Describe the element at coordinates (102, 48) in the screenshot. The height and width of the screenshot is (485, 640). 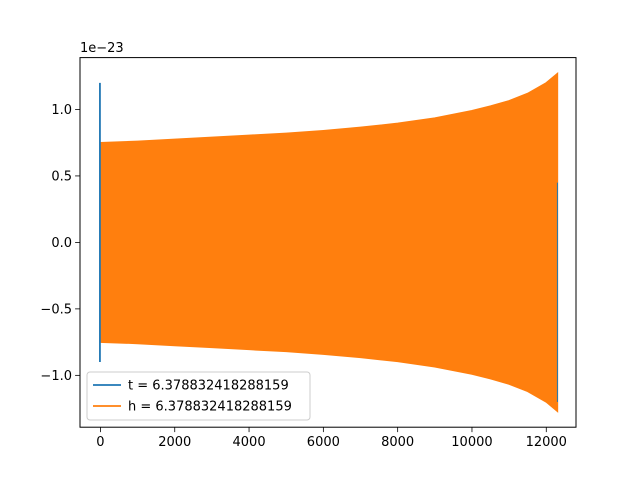
I see `y-offset-label: 1e−23` at that location.